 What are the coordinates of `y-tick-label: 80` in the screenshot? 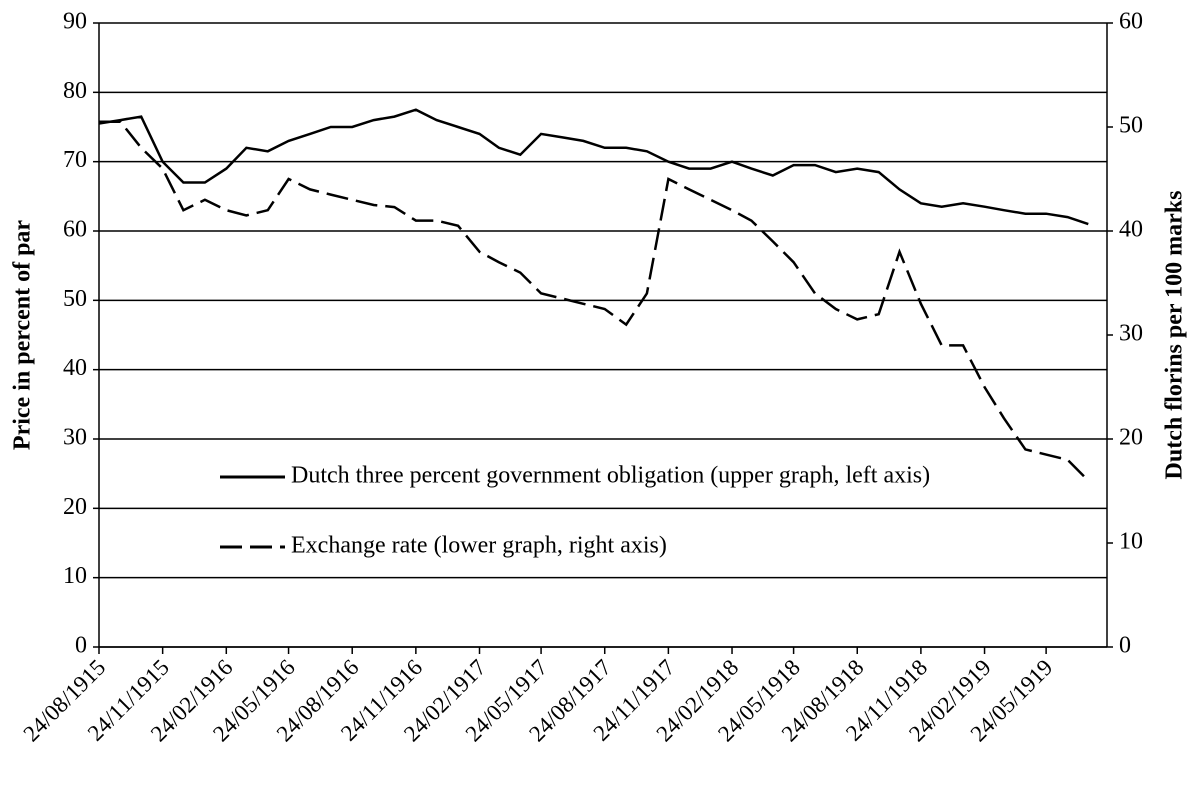 It's located at (75, 91).